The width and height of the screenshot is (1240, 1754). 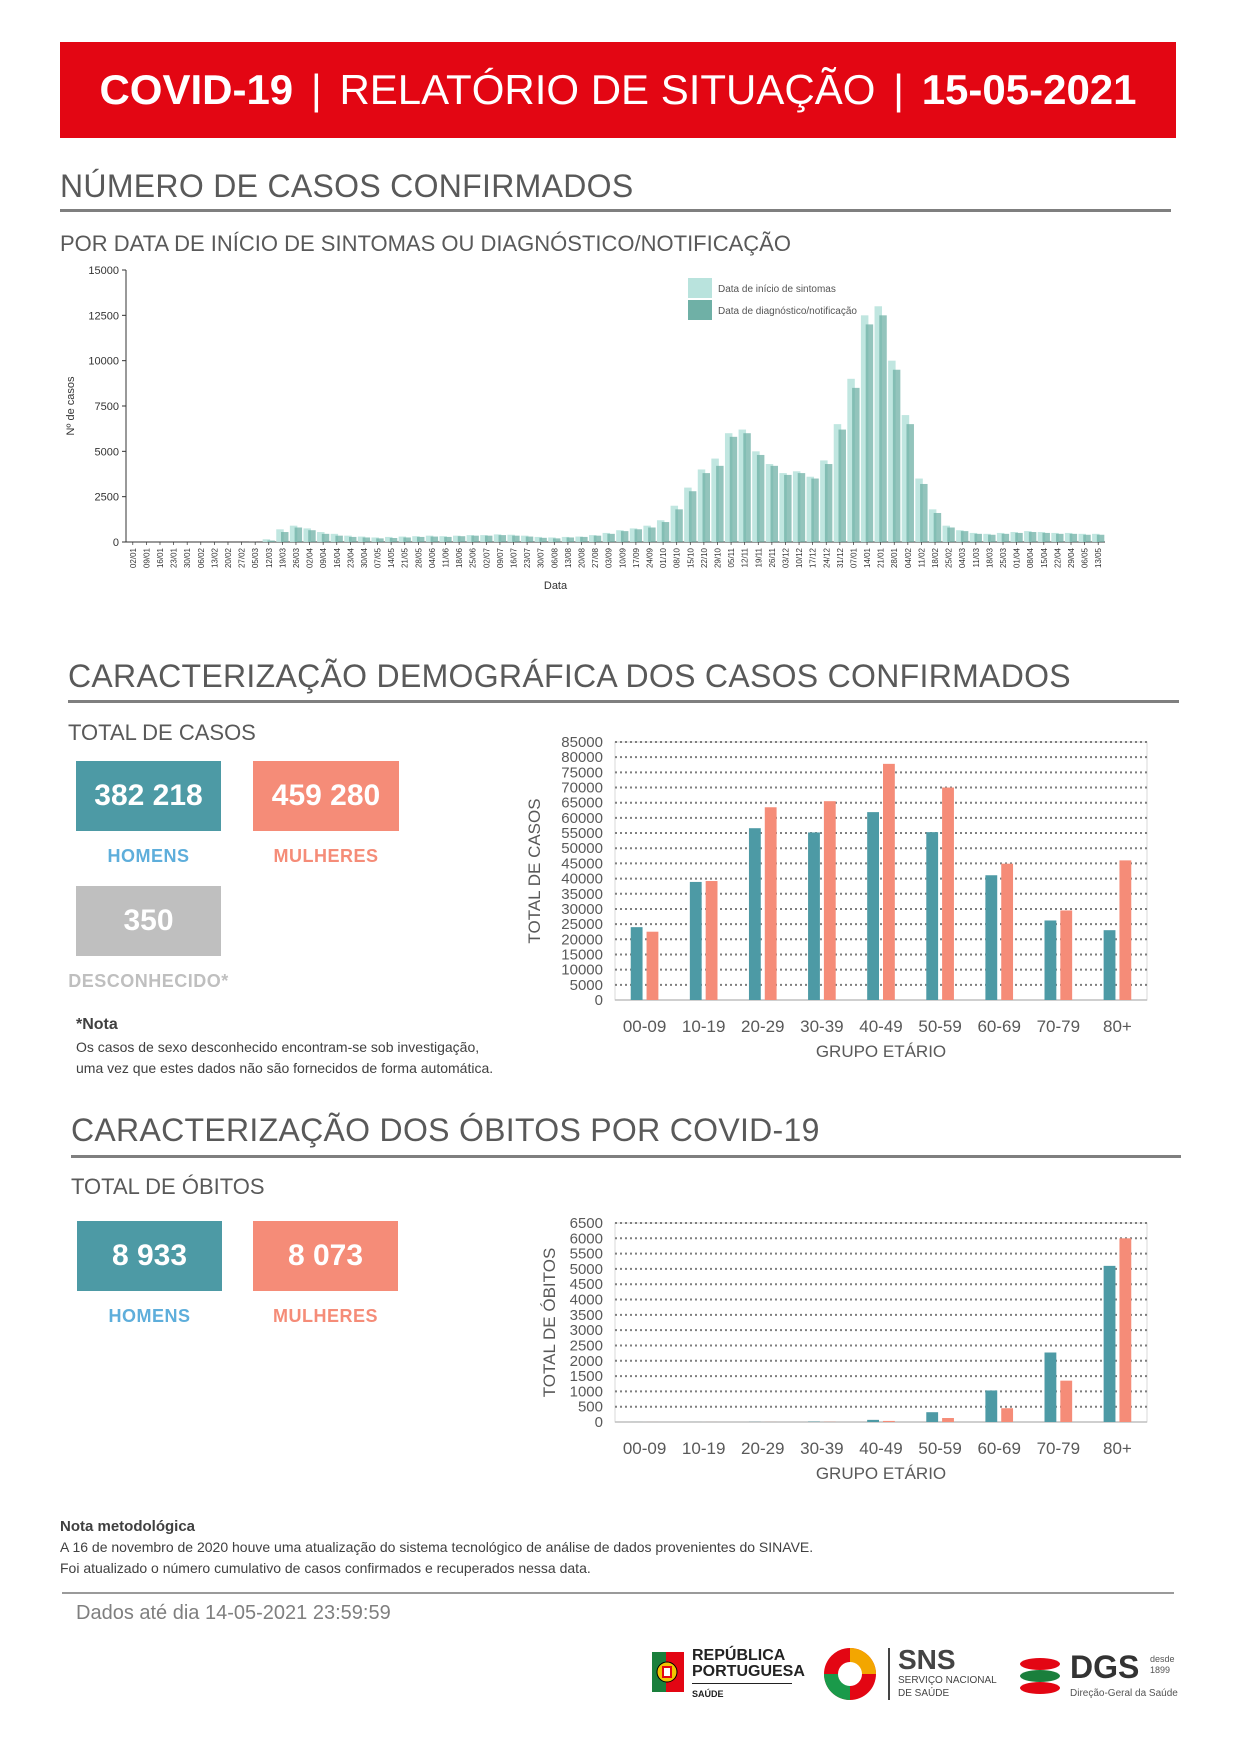 I want to click on x-tick-label: 04/06, so click(x=432, y=557).